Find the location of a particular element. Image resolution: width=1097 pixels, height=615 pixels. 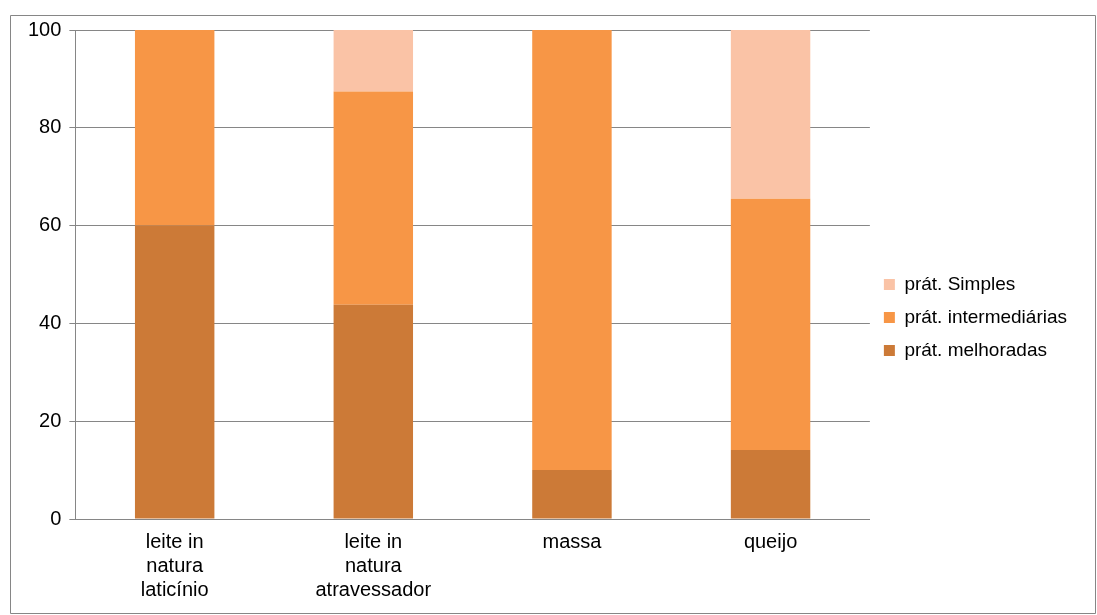

legend-label: prát. intermediárias is located at coordinates (985, 316).